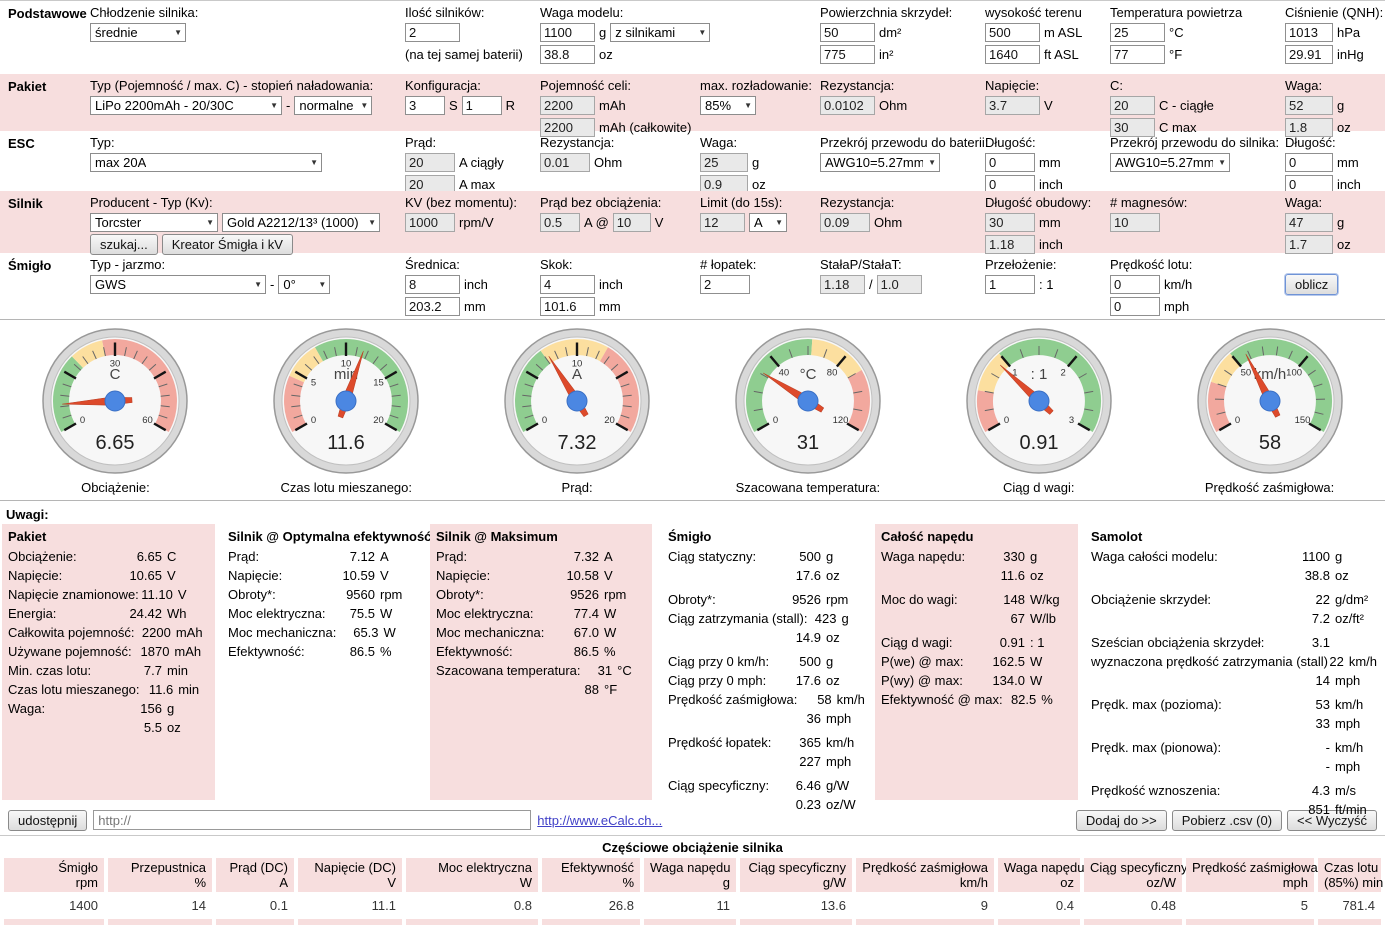 Image resolution: width=1385 pixels, height=925 pixels. I want to click on prad-bez-obciazenia-input, so click(560, 222).